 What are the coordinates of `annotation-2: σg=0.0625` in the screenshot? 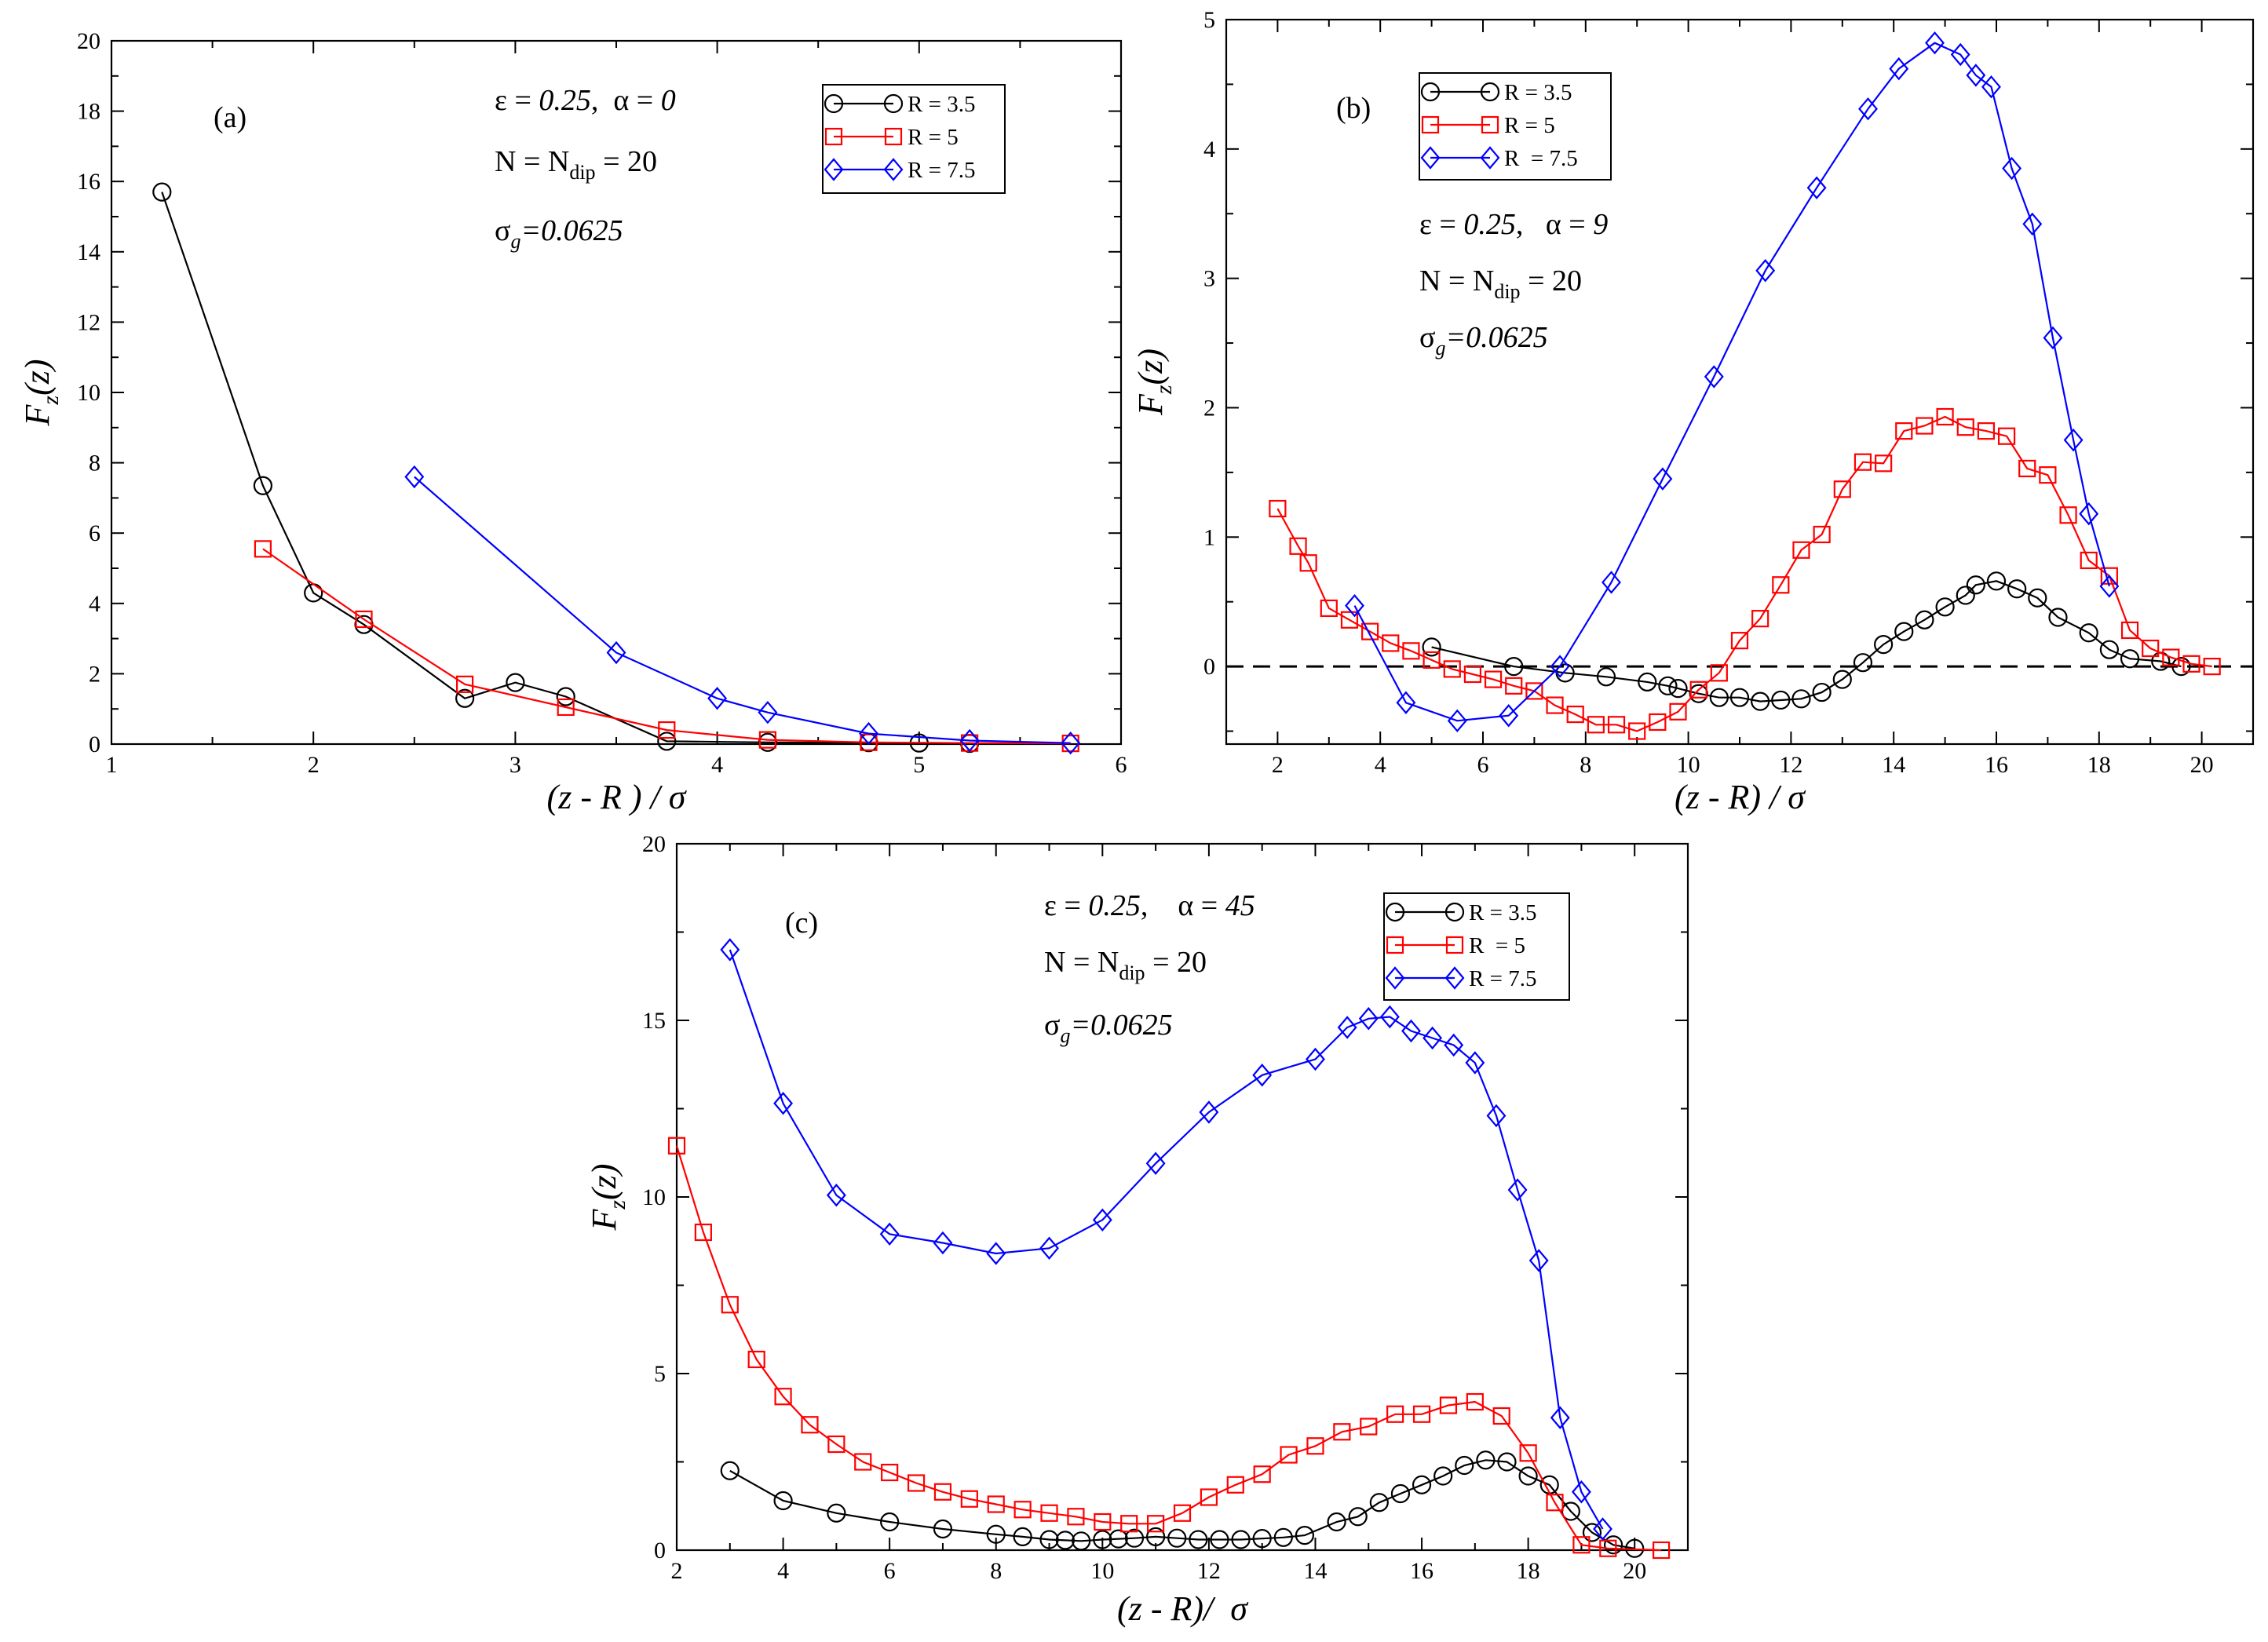 It's located at (1108, 1028).